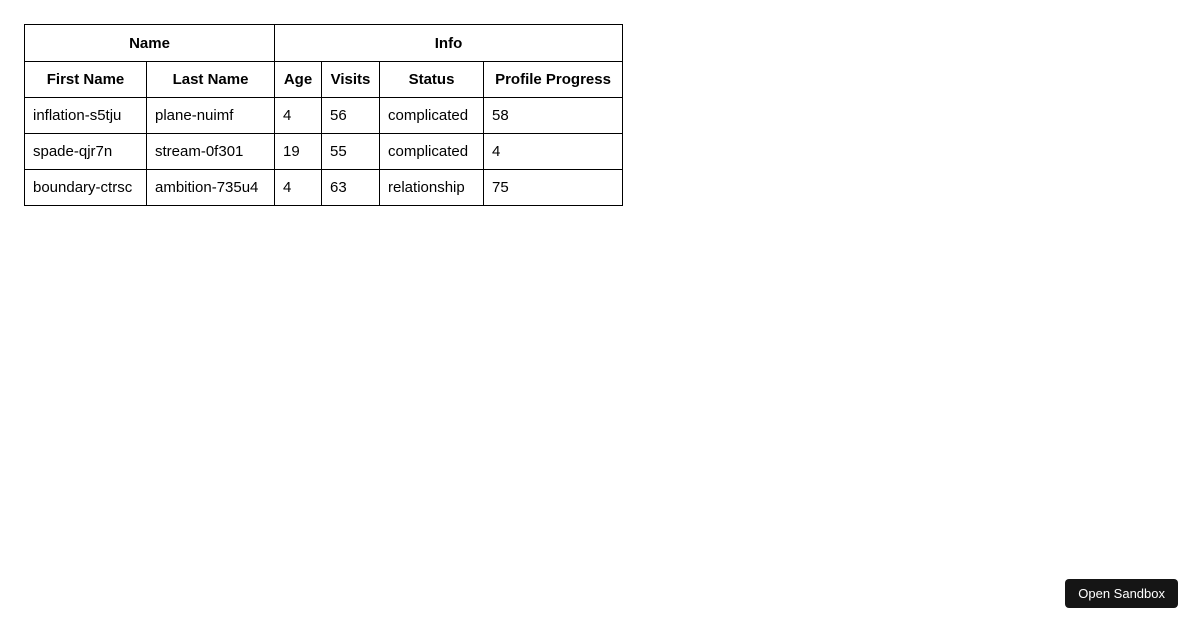 The height and width of the screenshot is (630, 1200). I want to click on cell-first-name: inflation-s5tju, so click(85, 115).